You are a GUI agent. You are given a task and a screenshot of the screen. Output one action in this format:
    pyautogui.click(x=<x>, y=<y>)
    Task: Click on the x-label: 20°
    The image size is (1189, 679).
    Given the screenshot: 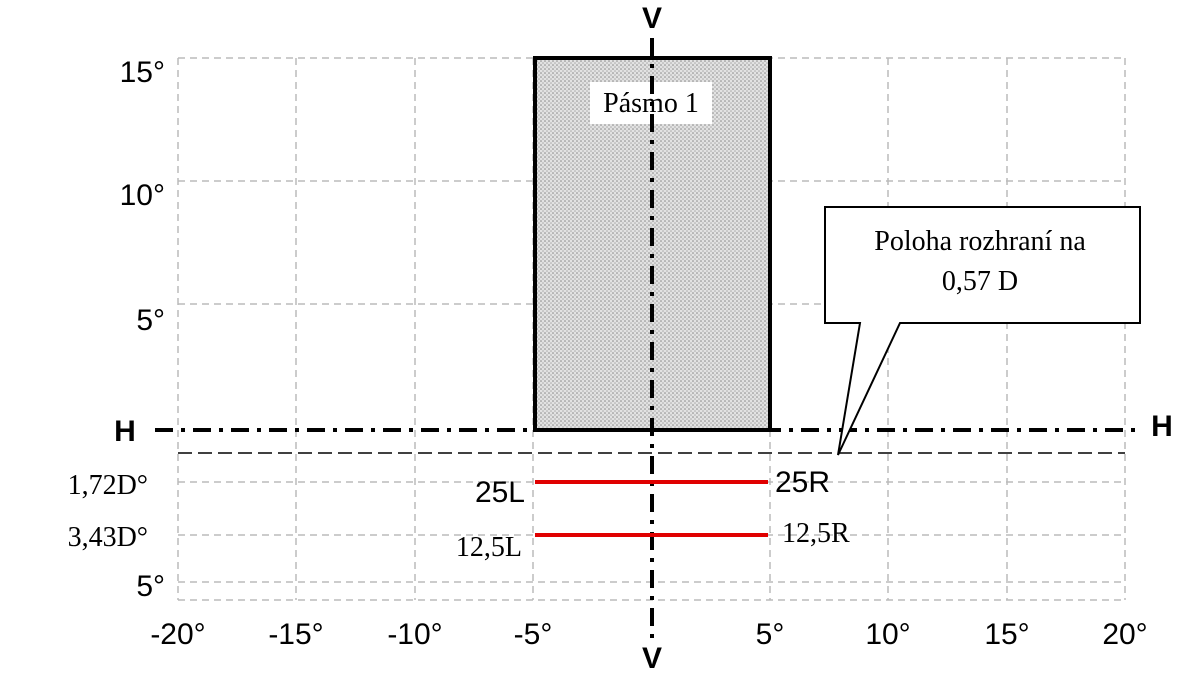 What is the action you would take?
    pyautogui.click(x=1124, y=634)
    